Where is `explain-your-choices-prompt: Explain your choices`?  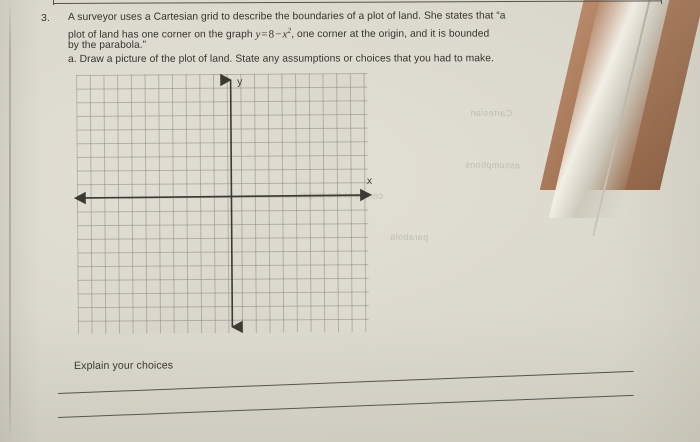
explain-your-choices-prompt: Explain your choices is located at coordinates (123, 365).